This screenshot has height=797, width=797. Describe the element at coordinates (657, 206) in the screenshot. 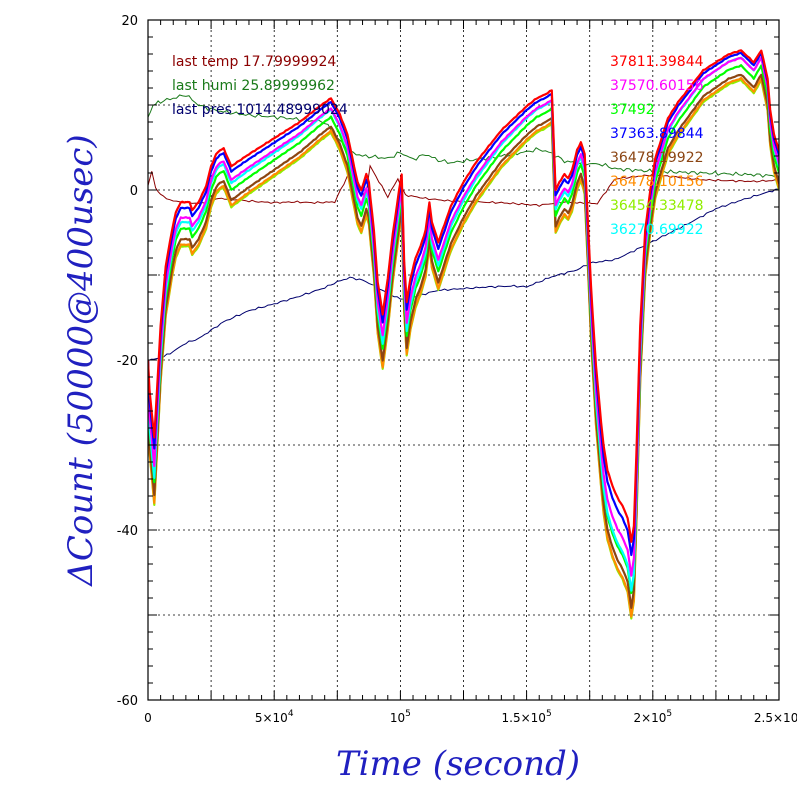

I see `series-legend-entry: 36454.33478` at that location.